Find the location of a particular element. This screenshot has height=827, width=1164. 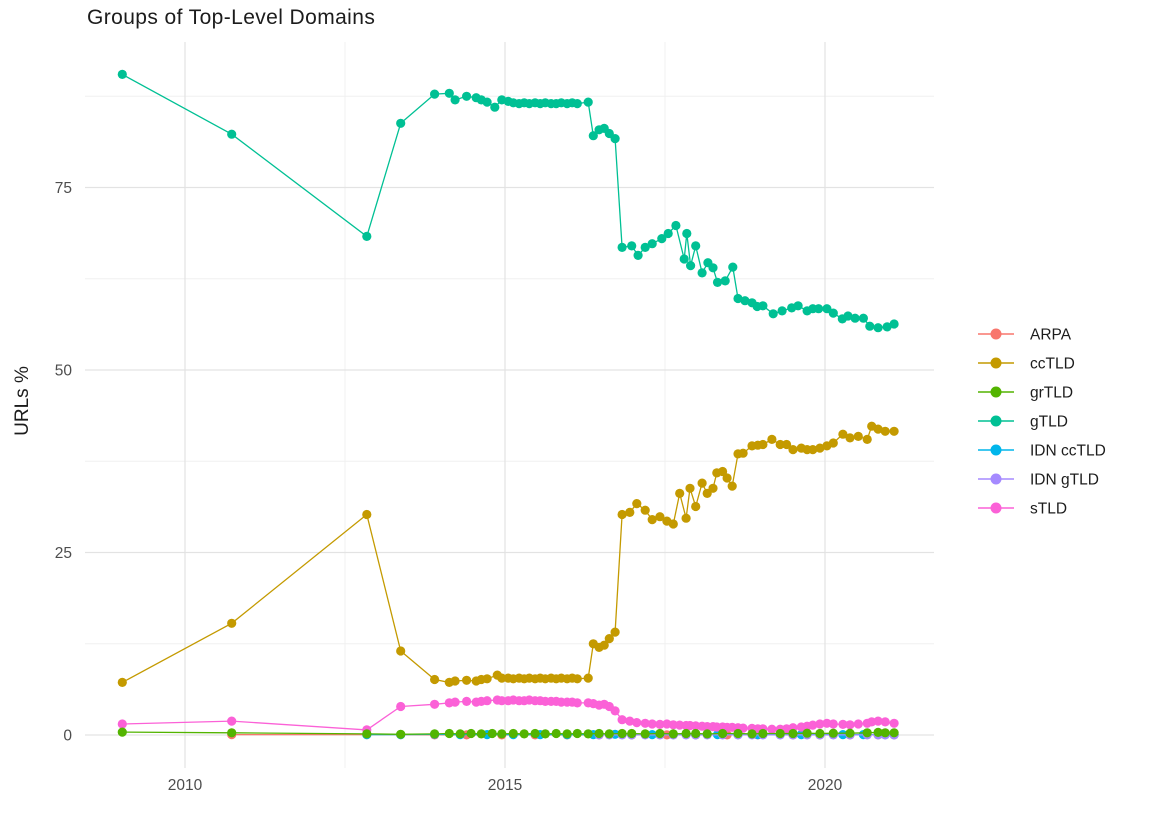

y-tick-label: 75 is located at coordinates (63, 188).